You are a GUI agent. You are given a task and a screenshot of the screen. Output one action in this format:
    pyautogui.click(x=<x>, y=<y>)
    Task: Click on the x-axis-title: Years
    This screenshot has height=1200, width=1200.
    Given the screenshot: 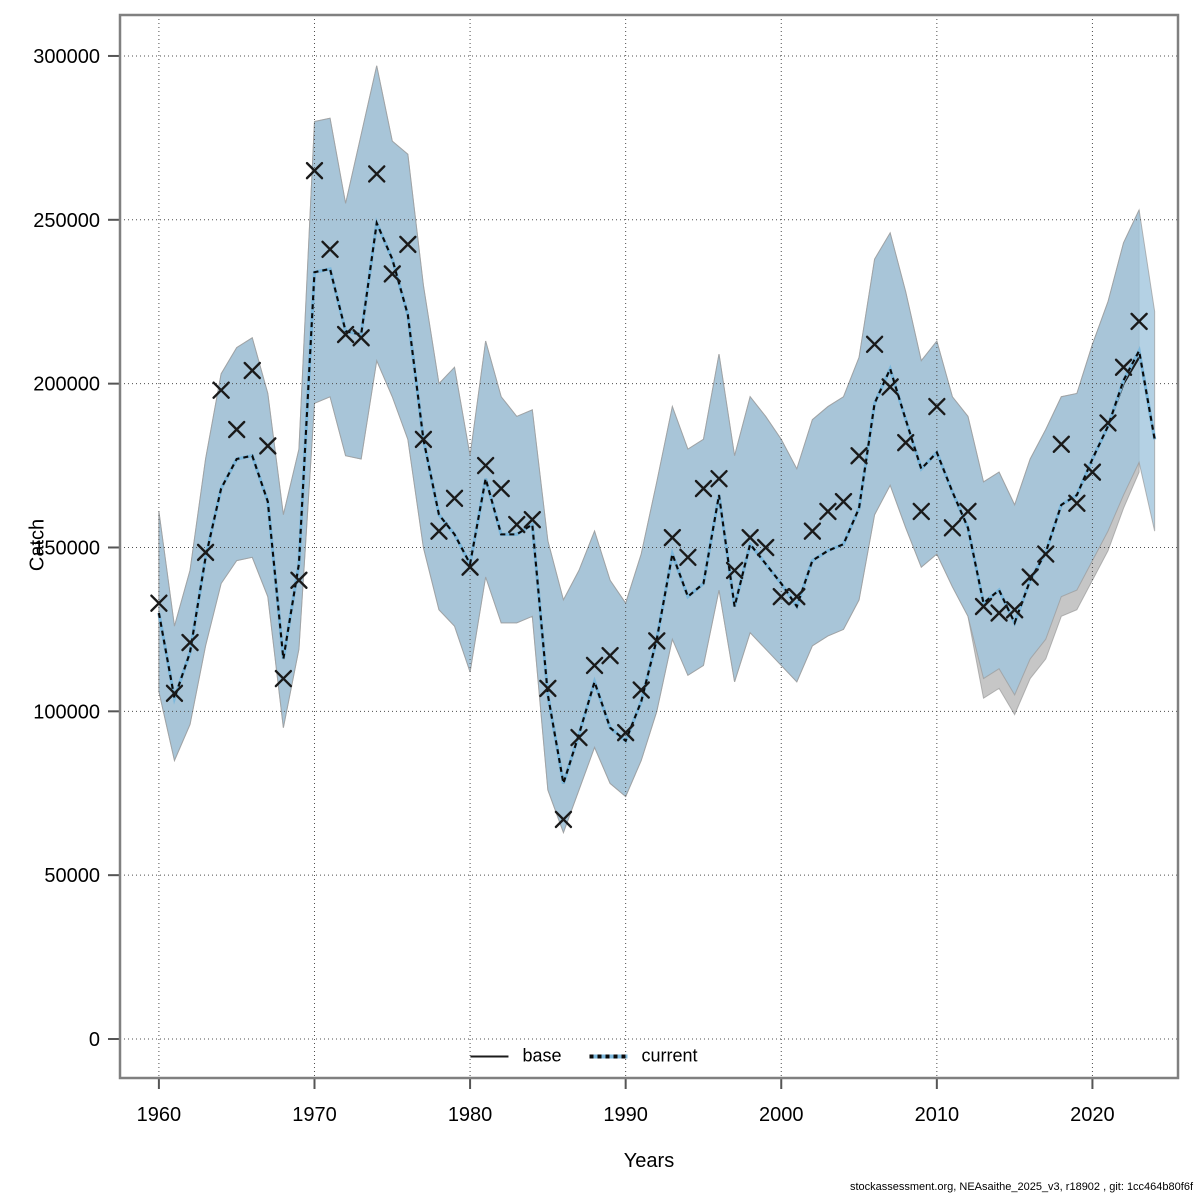 What is the action you would take?
    pyautogui.click(x=649, y=1161)
    